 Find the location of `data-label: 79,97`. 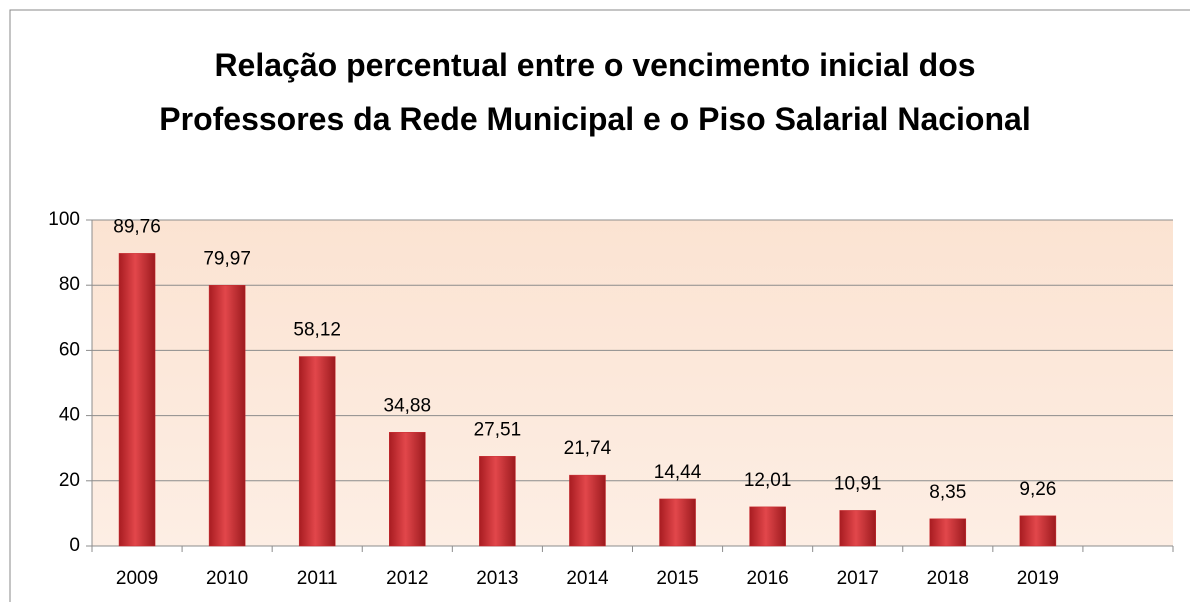

data-label: 79,97 is located at coordinates (227, 258).